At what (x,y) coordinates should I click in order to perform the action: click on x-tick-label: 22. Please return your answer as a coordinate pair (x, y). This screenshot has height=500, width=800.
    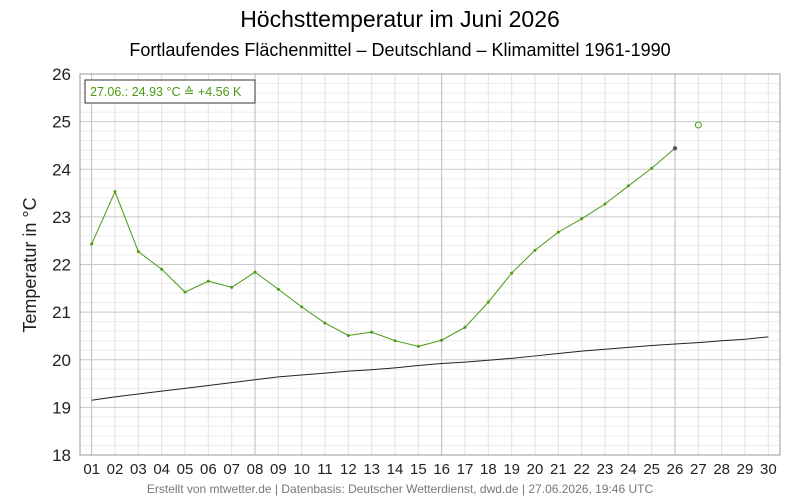
    Looking at the image, I should click on (581, 469).